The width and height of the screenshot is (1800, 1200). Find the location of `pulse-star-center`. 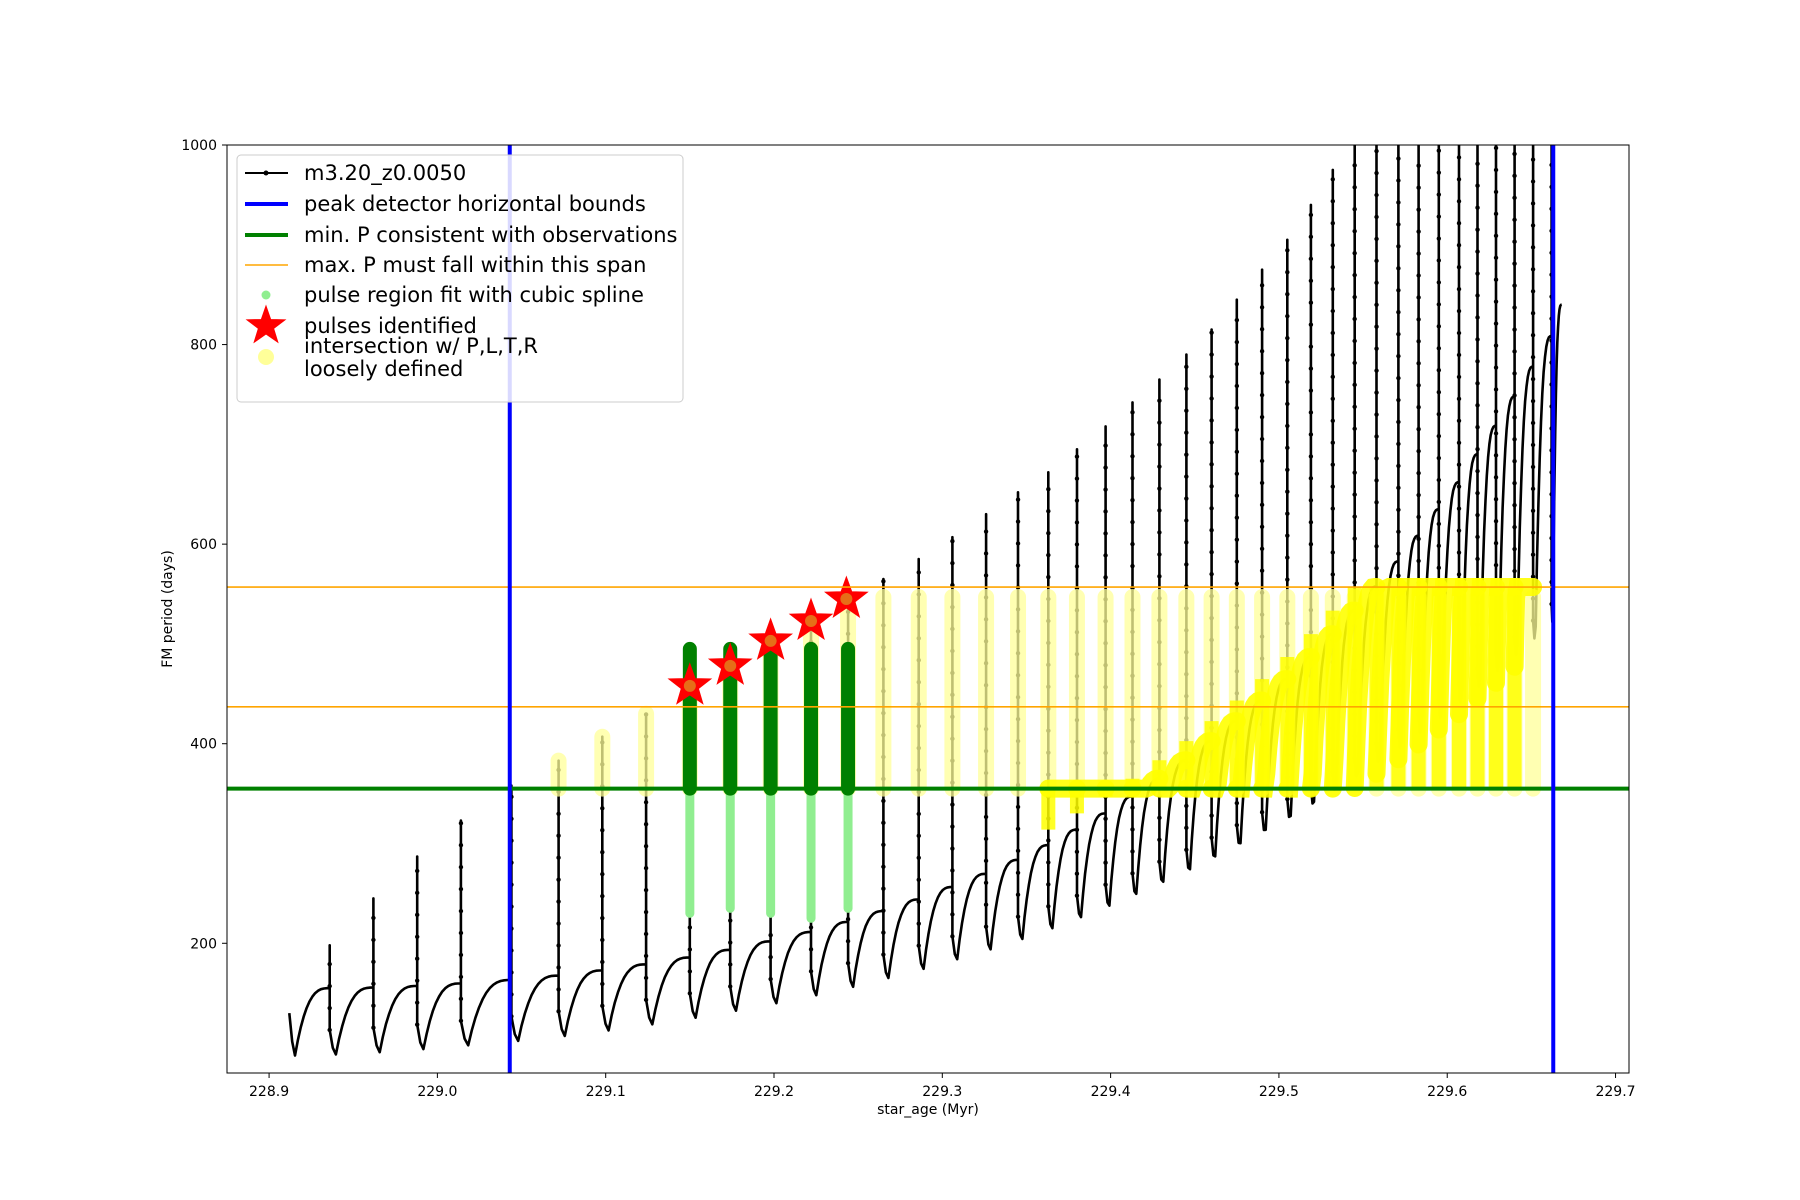

pulse-star-center is located at coordinates (770, 640).